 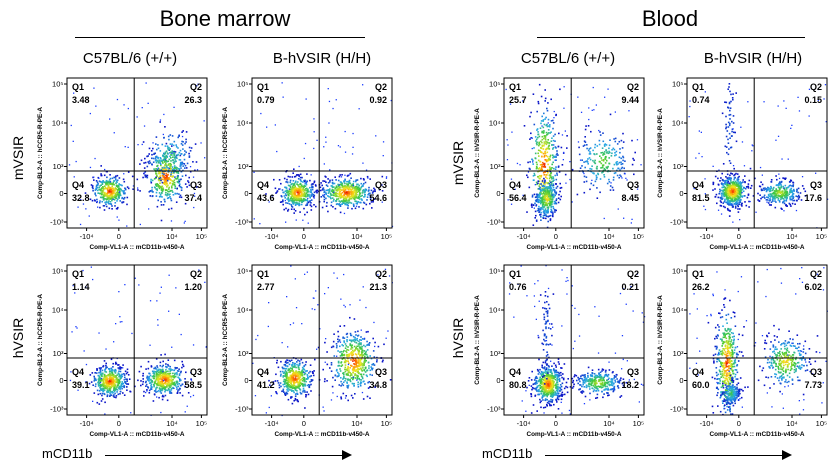 I want to click on x-tick-label: 0, so click(x=739, y=236).